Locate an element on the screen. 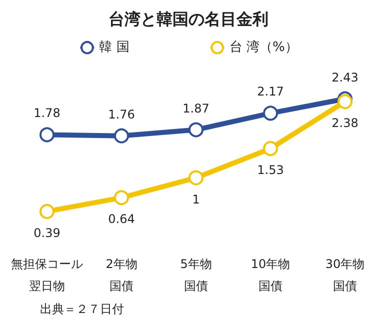 This screenshot has height=321, width=377. x-tick-label: 30年物国債 is located at coordinates (345, 275).